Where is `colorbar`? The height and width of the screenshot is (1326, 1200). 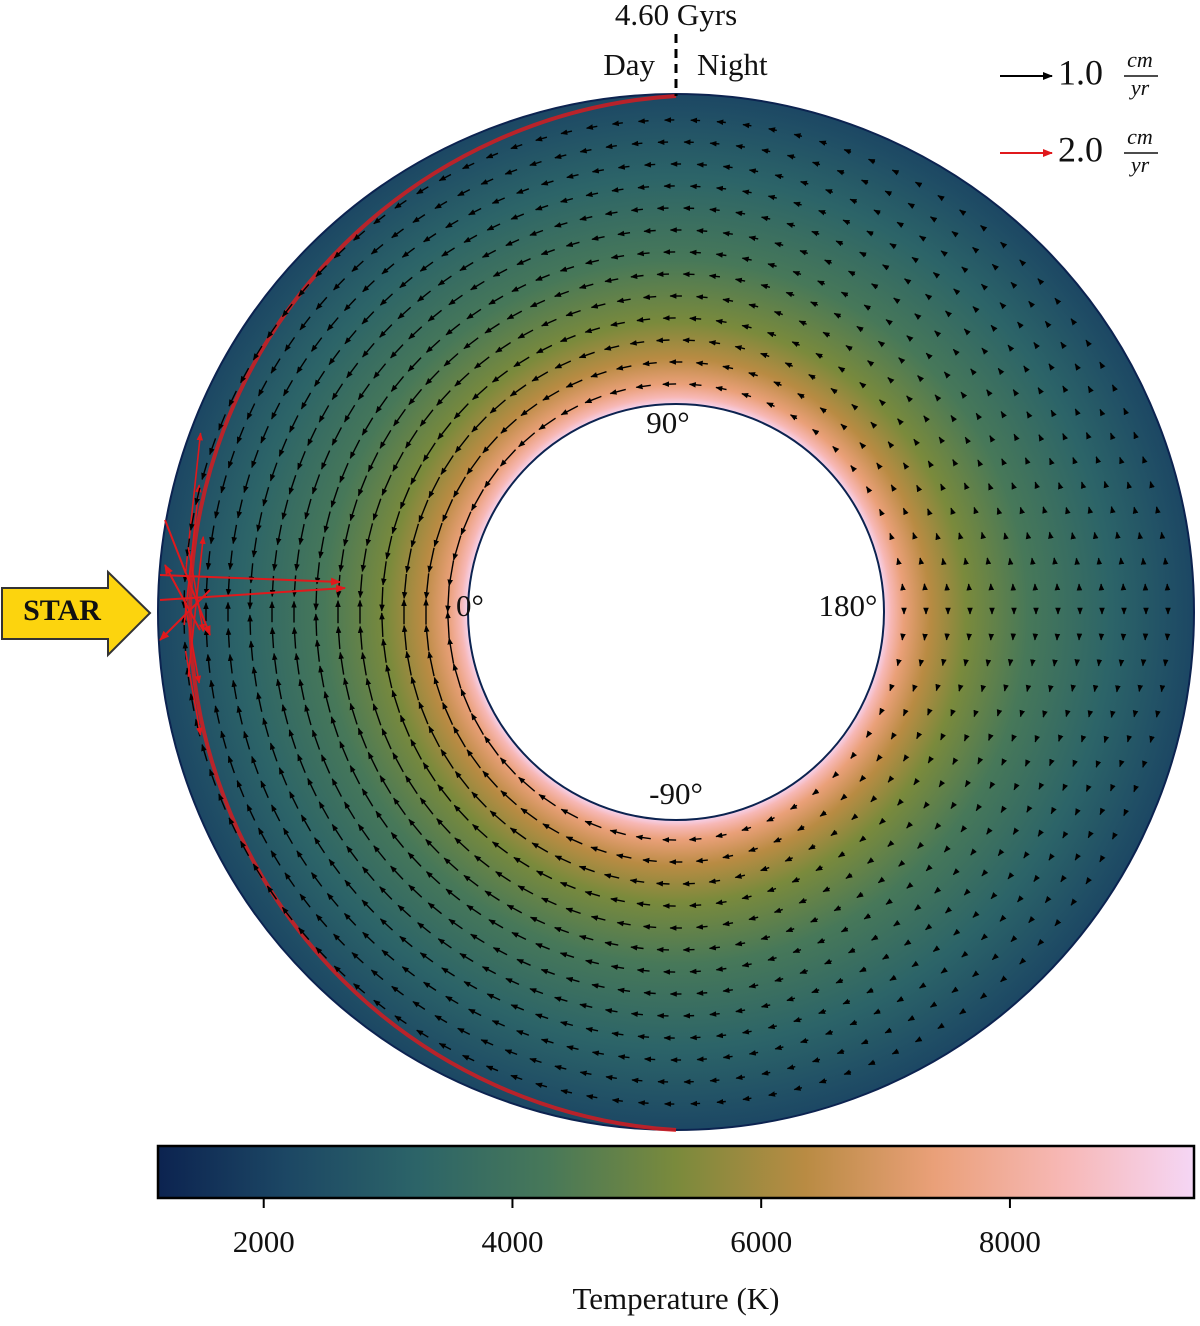
colorbar is located at coordinates (676, 1172).